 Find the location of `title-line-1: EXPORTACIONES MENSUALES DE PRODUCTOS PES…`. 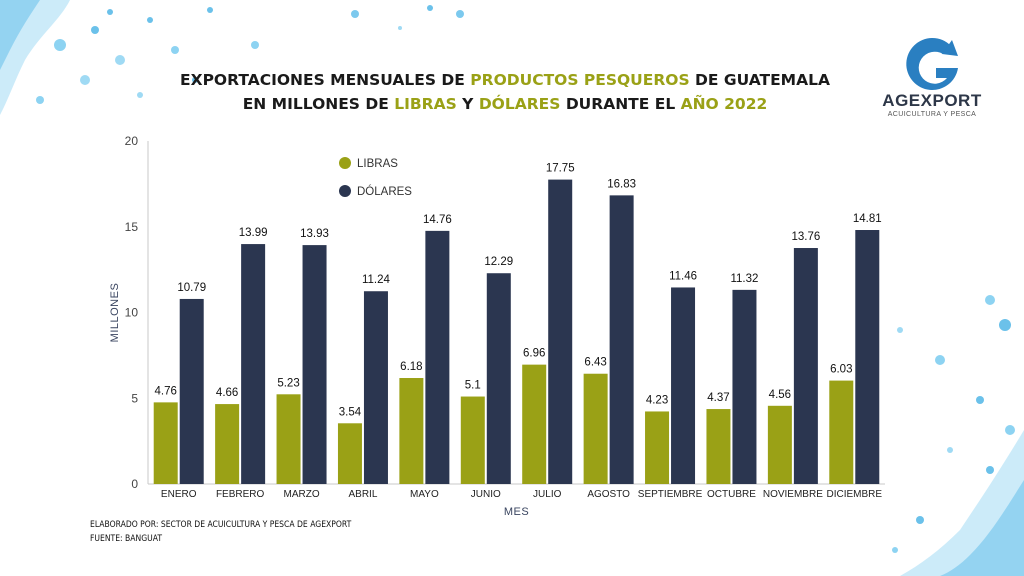

title-line-1: EXPORTACIONES MENSUALES DE PRODUCTOS PES… is located at coordinates (505, 80).